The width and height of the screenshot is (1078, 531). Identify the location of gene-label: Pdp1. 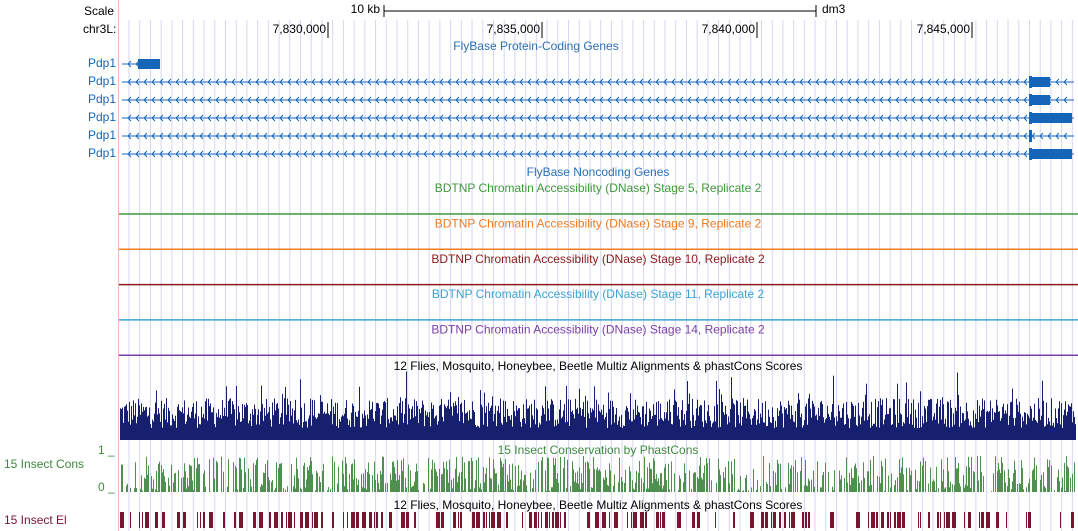
(102, 99).